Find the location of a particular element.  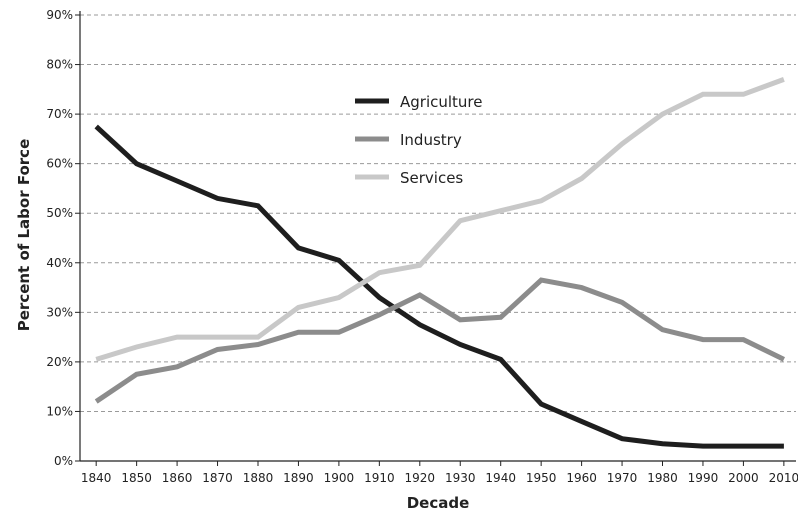

x-tick-label: 1970 is located at coordinates (622, 478).